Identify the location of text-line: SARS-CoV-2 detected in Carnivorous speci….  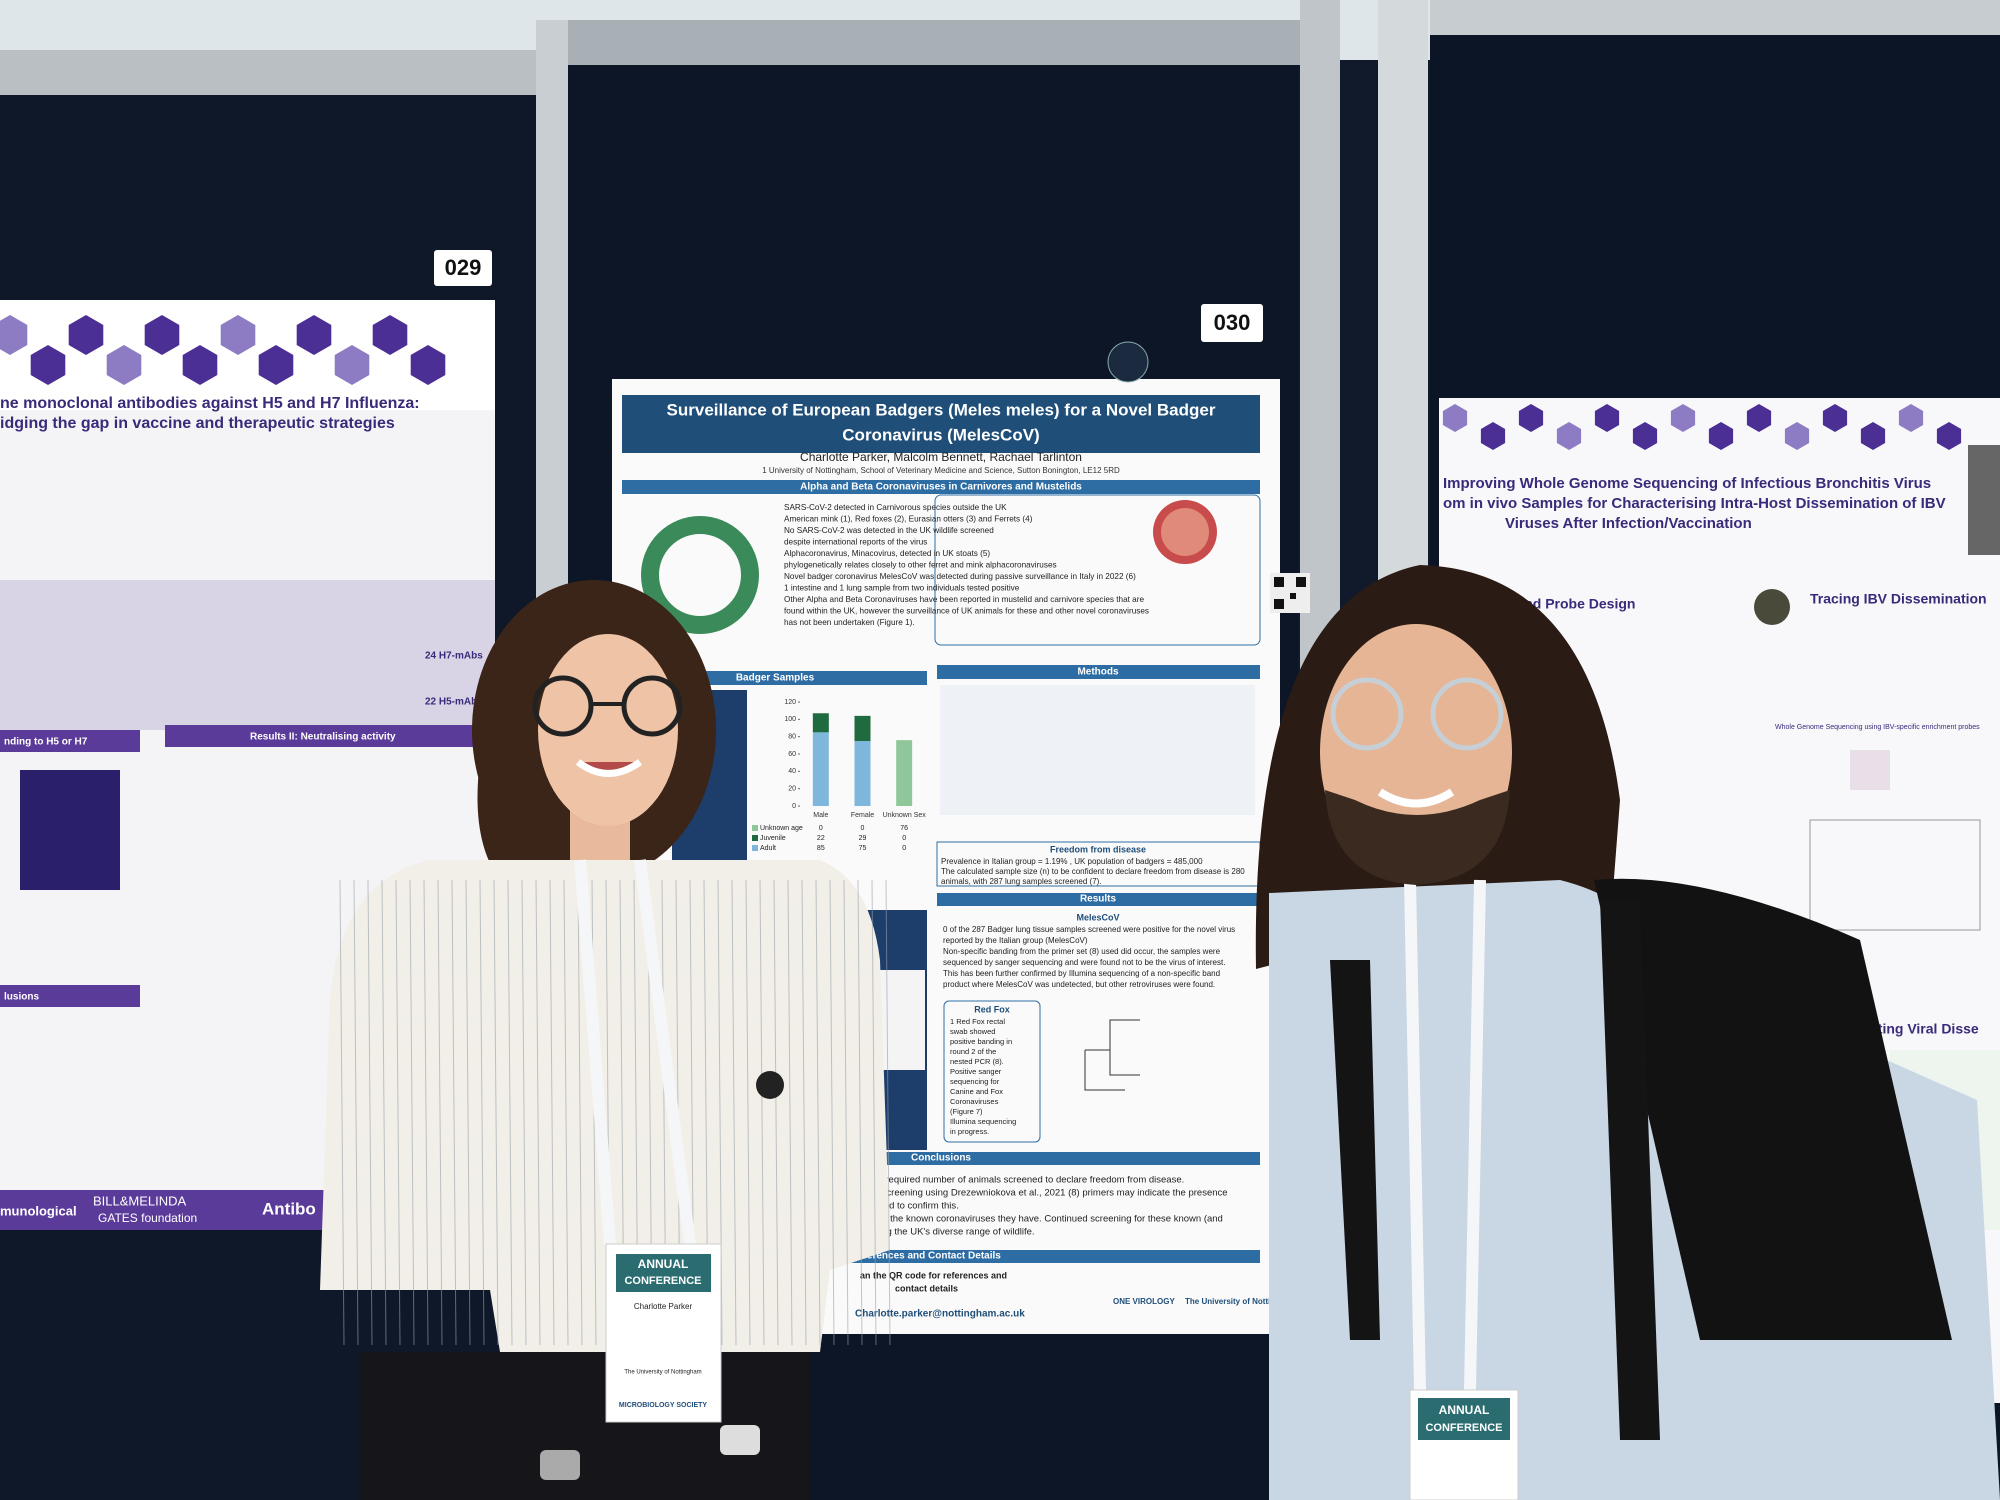
(895, 507).